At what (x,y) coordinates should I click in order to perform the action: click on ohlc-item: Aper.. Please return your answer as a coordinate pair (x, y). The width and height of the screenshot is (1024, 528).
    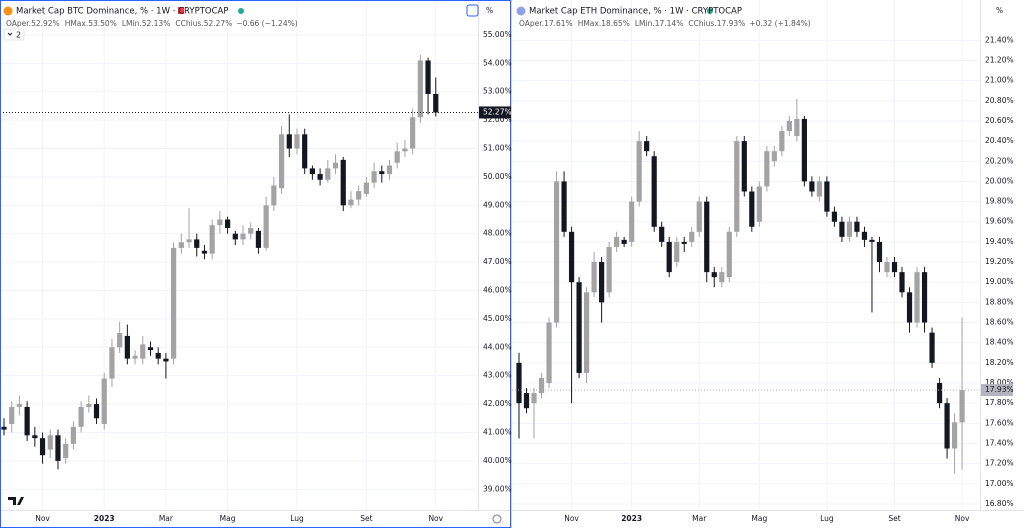
    Looking at the image, I should click on (21, 23).